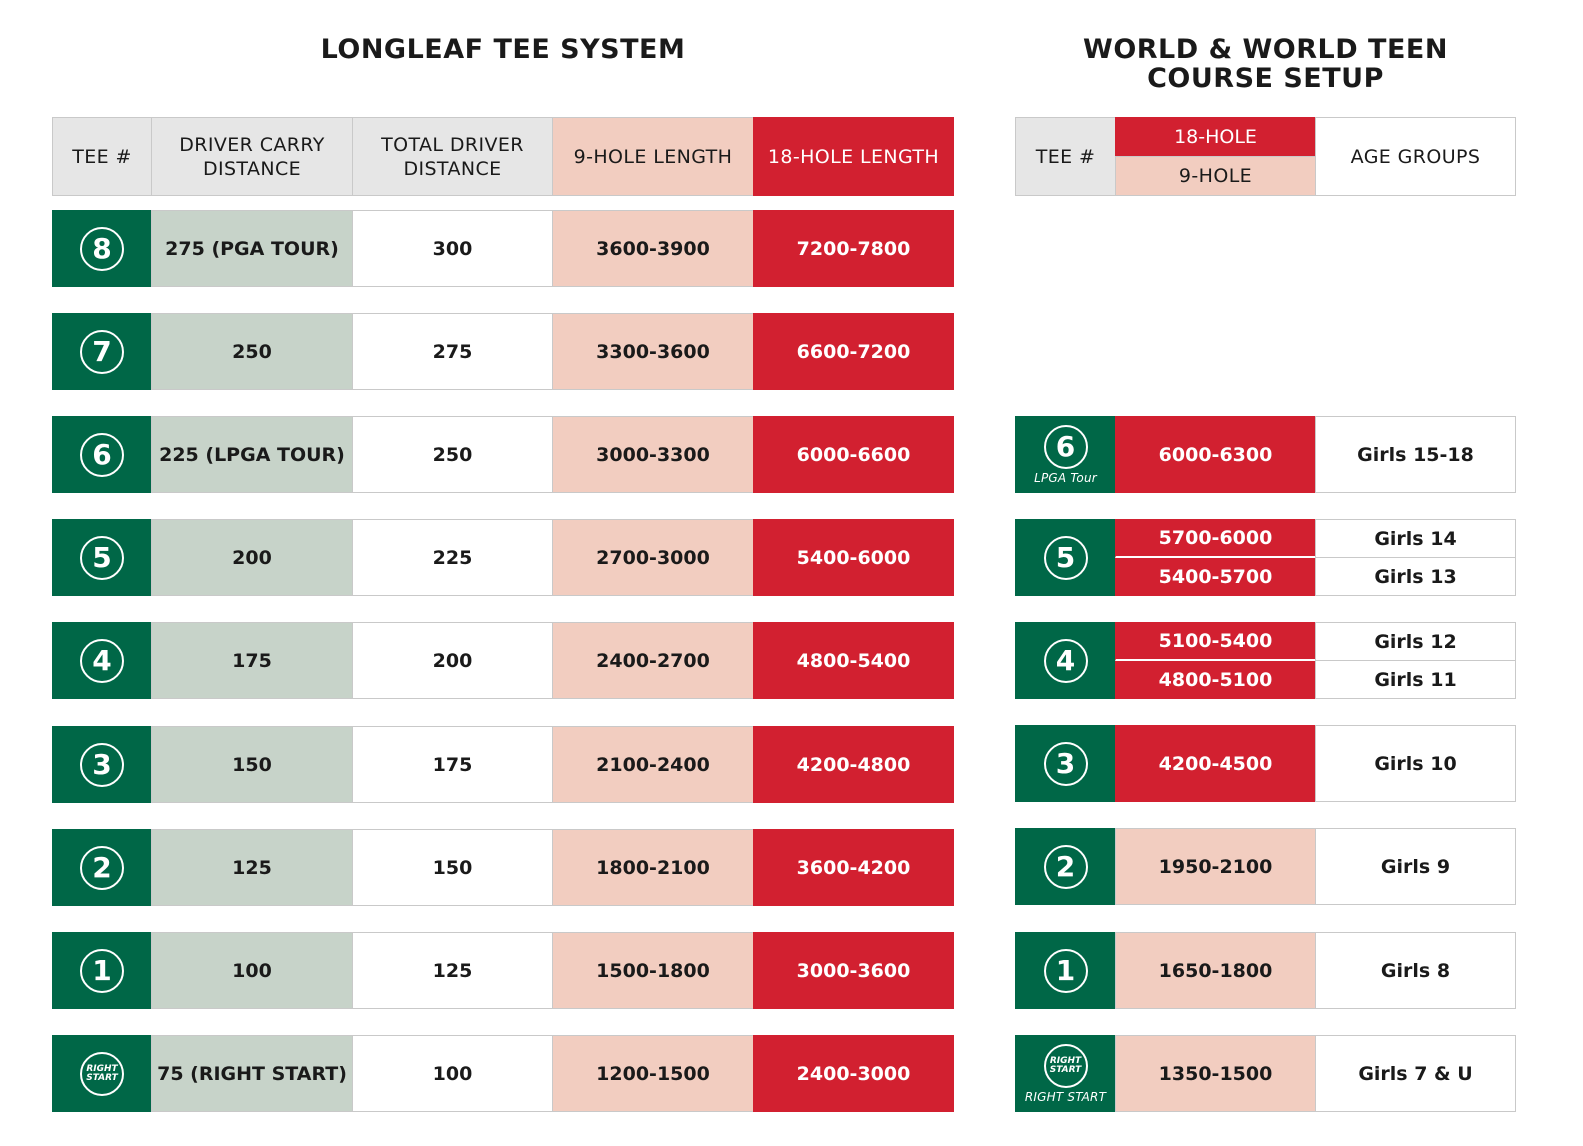 The image size is (1583, 1146). I want to click on left-carry-tee-4: 175, so click(252, 660).